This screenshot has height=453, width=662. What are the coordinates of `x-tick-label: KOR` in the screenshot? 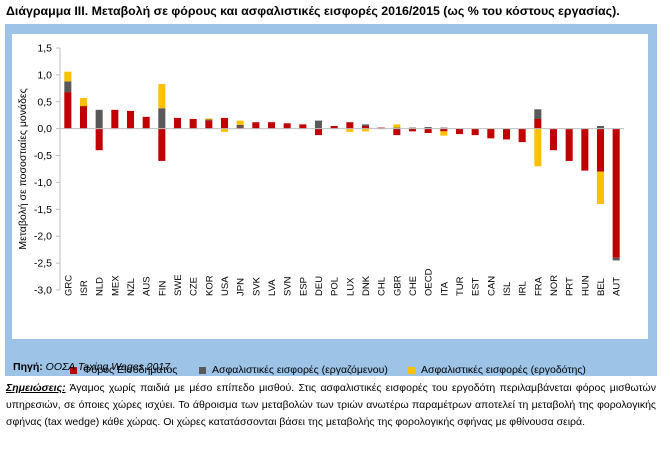 It's located at (209, 285).